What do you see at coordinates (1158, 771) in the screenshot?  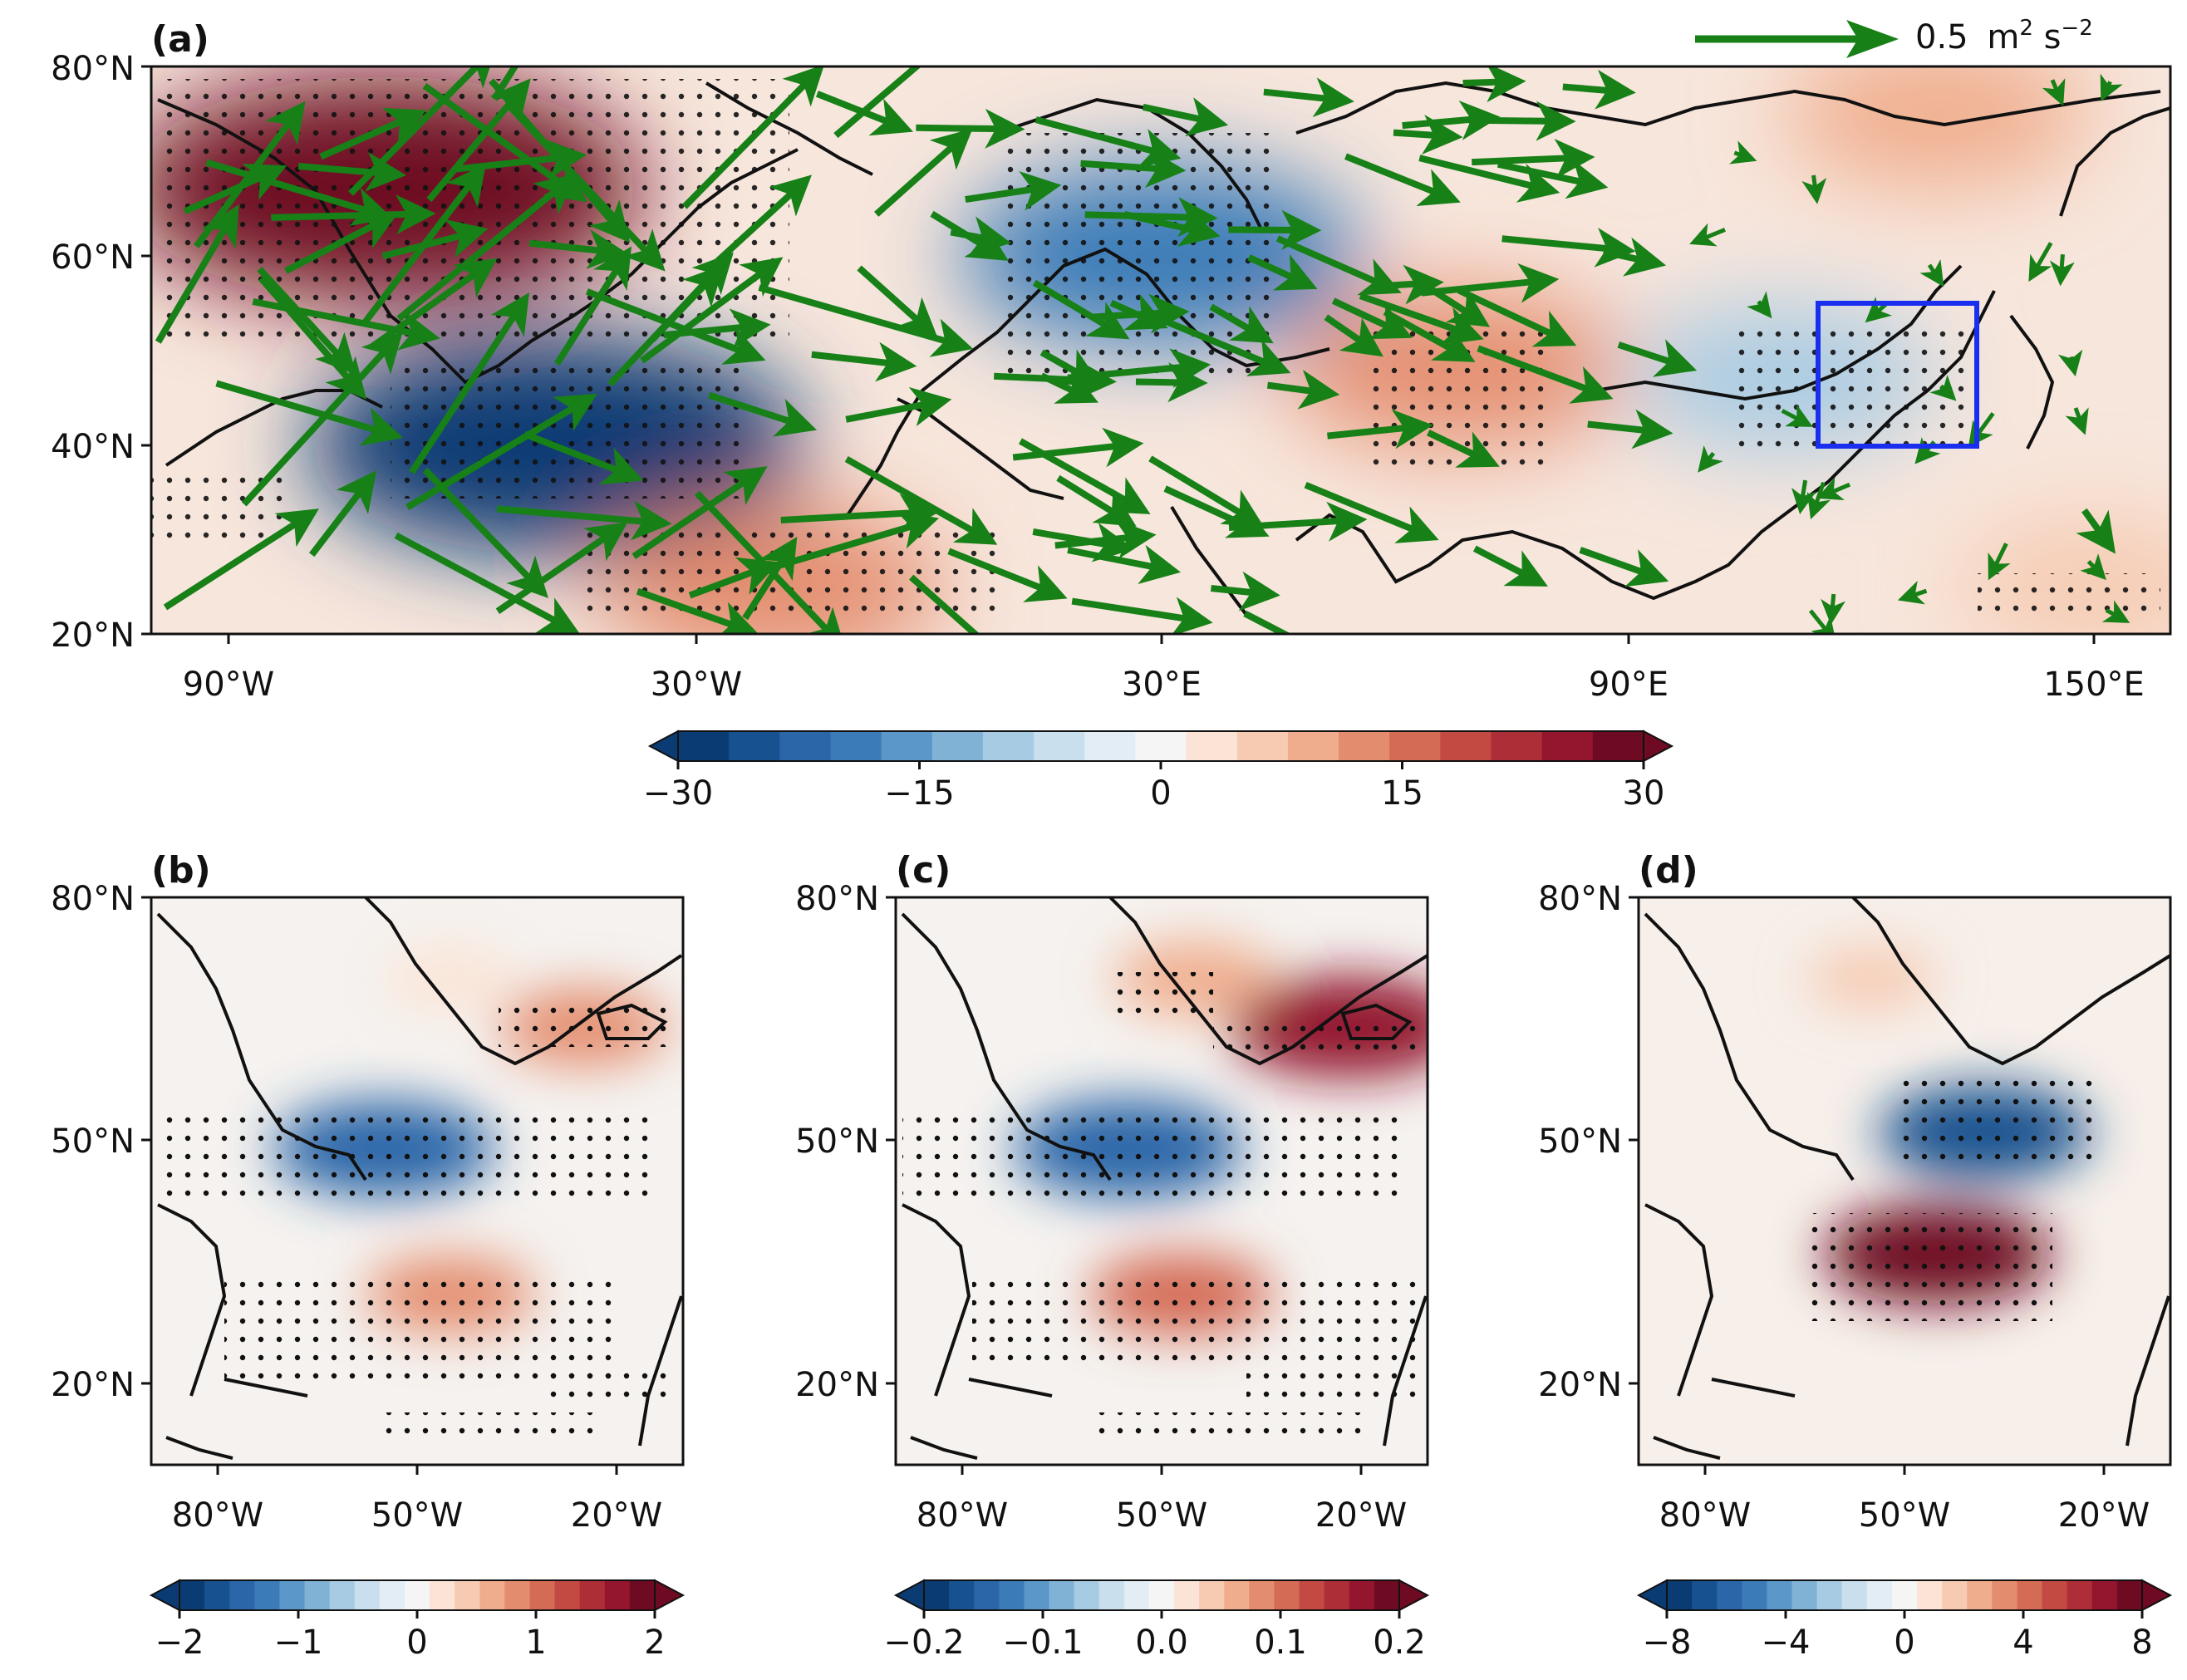 I see `panel-a-colorbar: −30 −15 0 15 30` at bounding box center [1158, 771].